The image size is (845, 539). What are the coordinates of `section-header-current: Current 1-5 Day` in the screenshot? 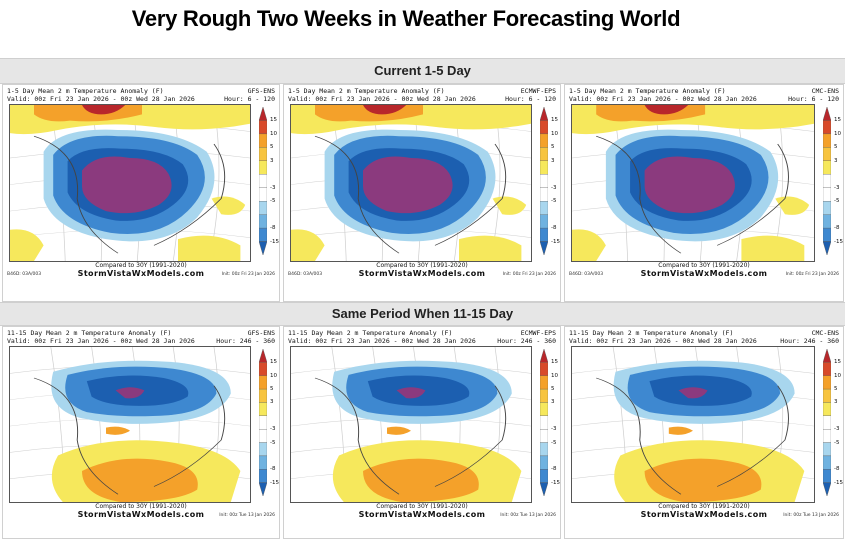 It's located at (422, 71).